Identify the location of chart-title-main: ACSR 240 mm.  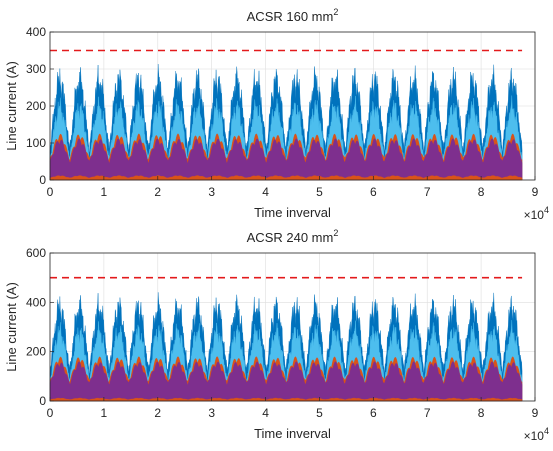
(290, 237).